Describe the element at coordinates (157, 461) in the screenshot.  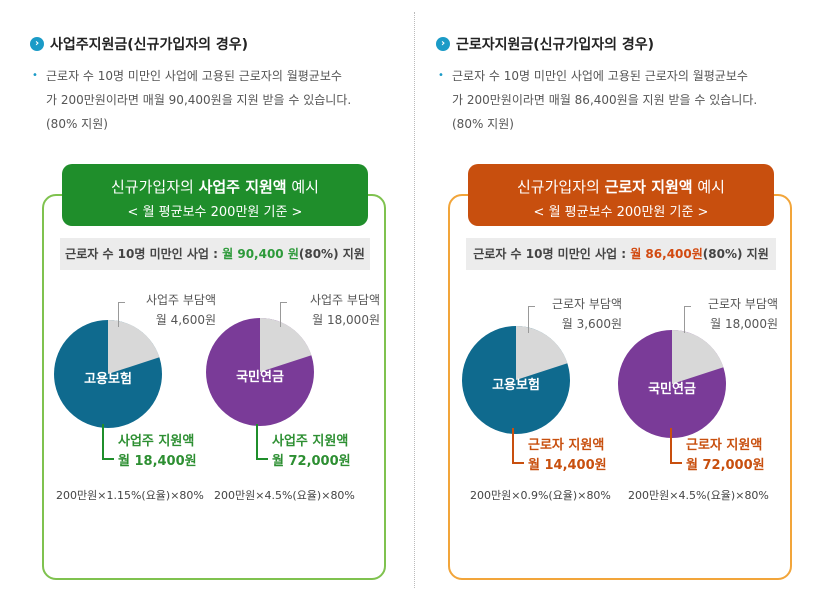
I see `support-amount: 월 18,400원` at that location.